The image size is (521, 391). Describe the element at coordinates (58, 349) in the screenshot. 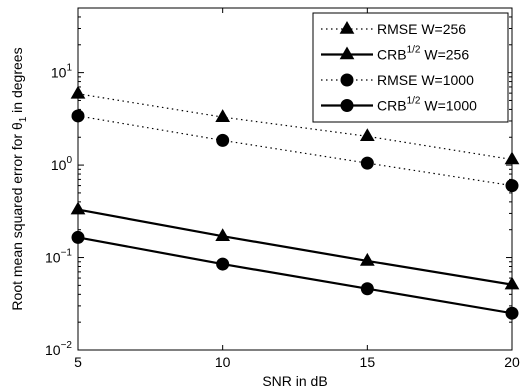

I see `y-tick-label: 10⁻²` at that location.